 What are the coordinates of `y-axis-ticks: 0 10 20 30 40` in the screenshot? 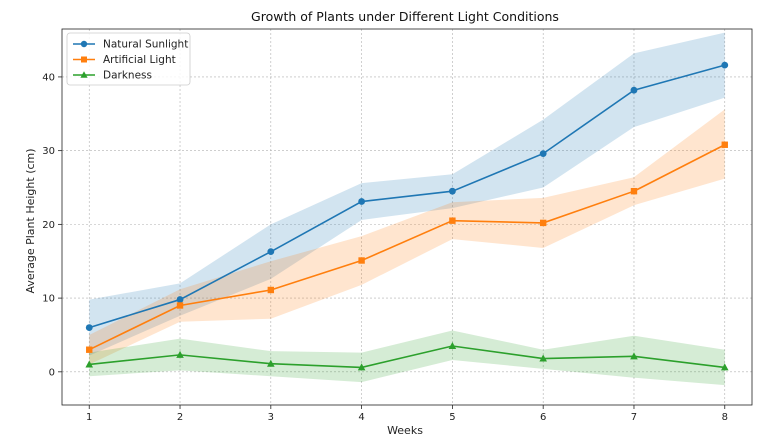 It's located at (52, 225).